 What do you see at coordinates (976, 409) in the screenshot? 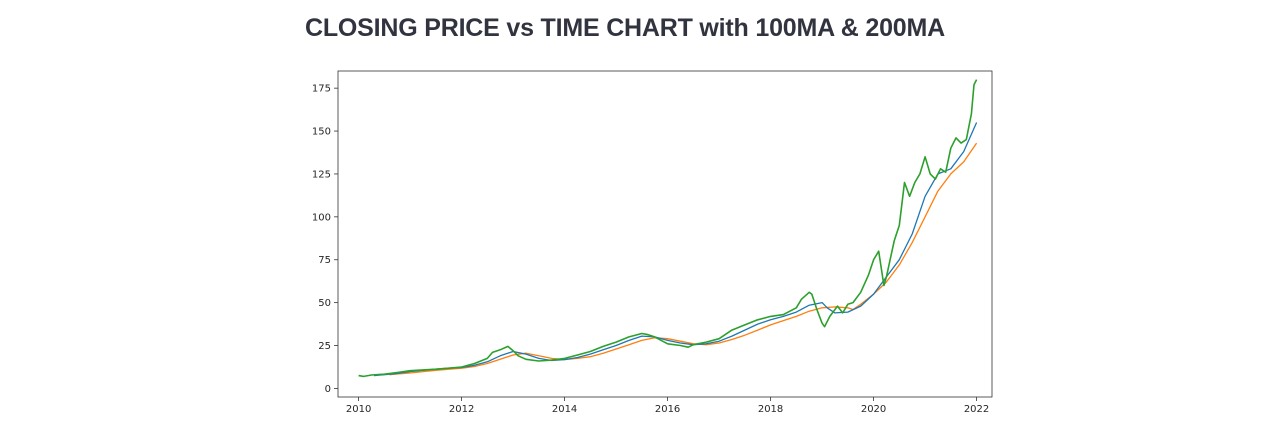
I see `x-tick-label: 2022` at bounding box center [976, 409].